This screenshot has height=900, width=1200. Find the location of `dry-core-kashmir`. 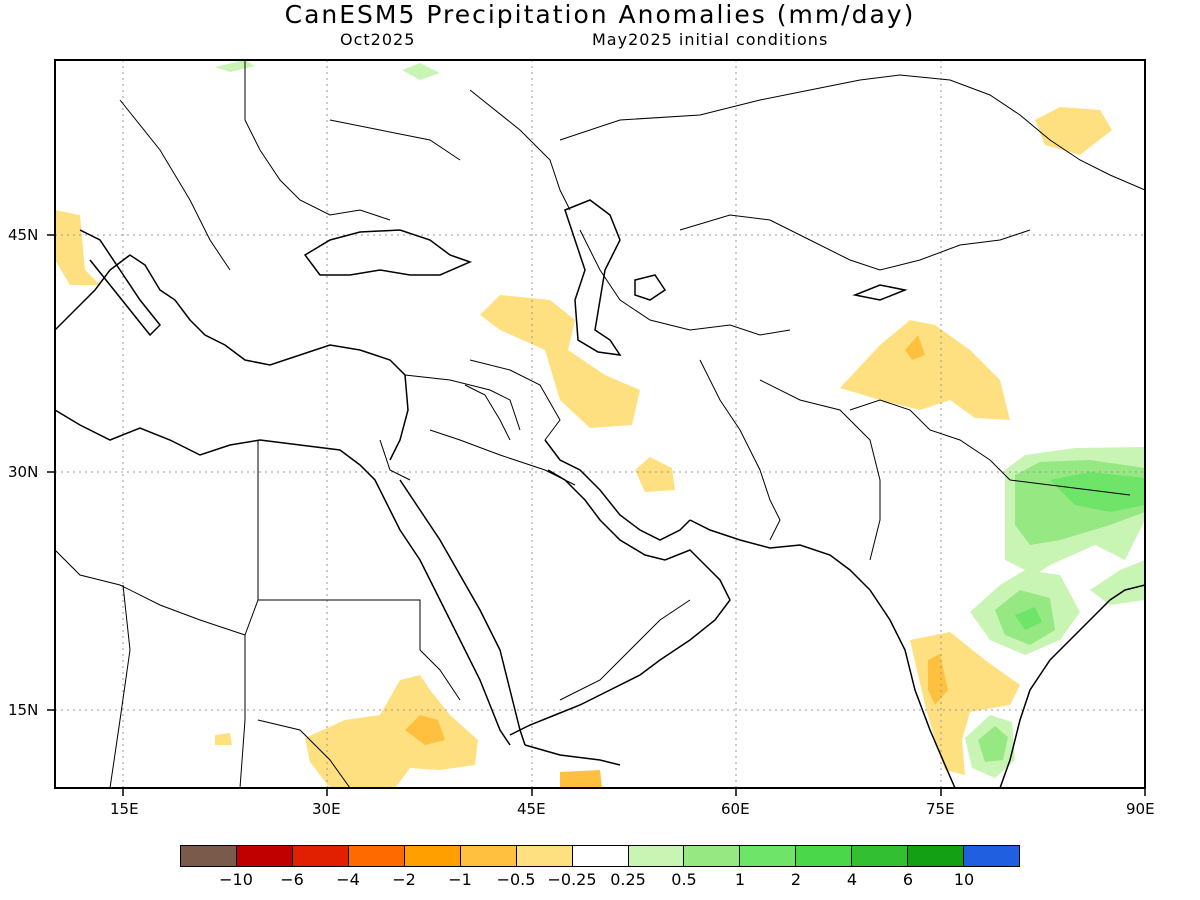

dry-core-kashmir is located at coordinates (915, 347).